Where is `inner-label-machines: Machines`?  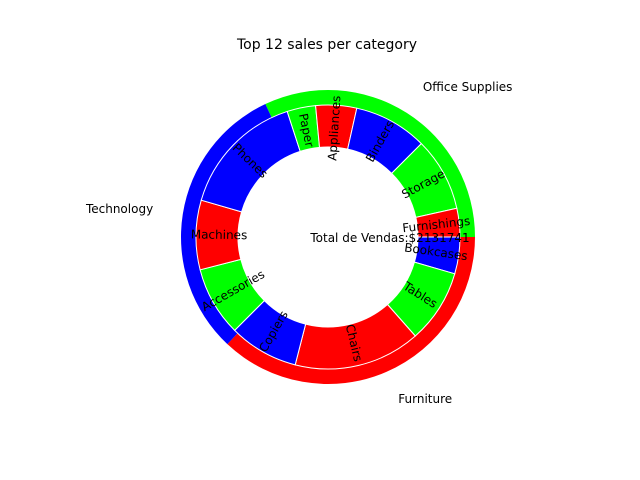 inner-label-machines: Machines is located at coordinates (219, 234).